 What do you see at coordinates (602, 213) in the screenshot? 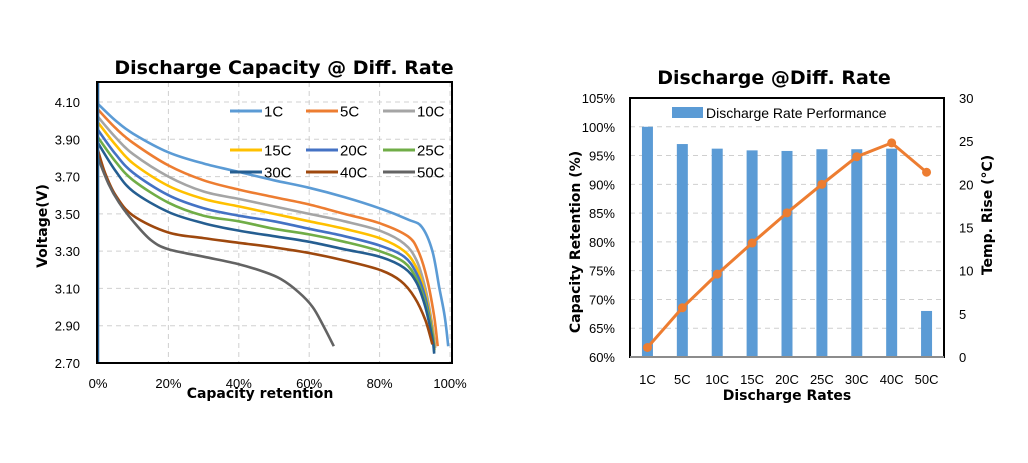
I see `y-tick-label: 85%` at bounding box center [602, 213].